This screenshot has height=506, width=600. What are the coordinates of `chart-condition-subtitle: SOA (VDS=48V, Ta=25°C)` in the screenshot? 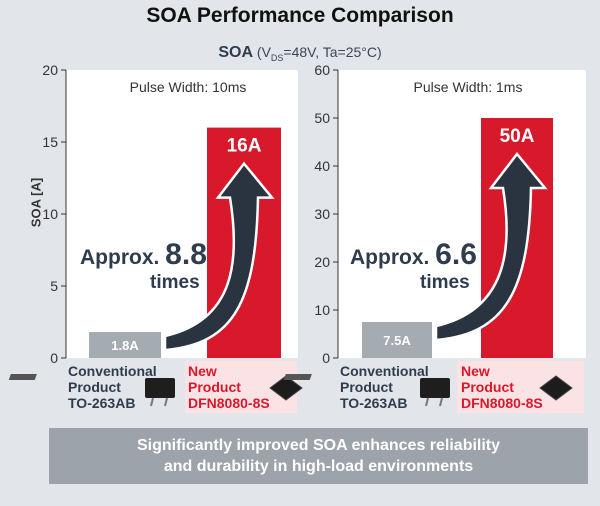 It's located at (300, 53).